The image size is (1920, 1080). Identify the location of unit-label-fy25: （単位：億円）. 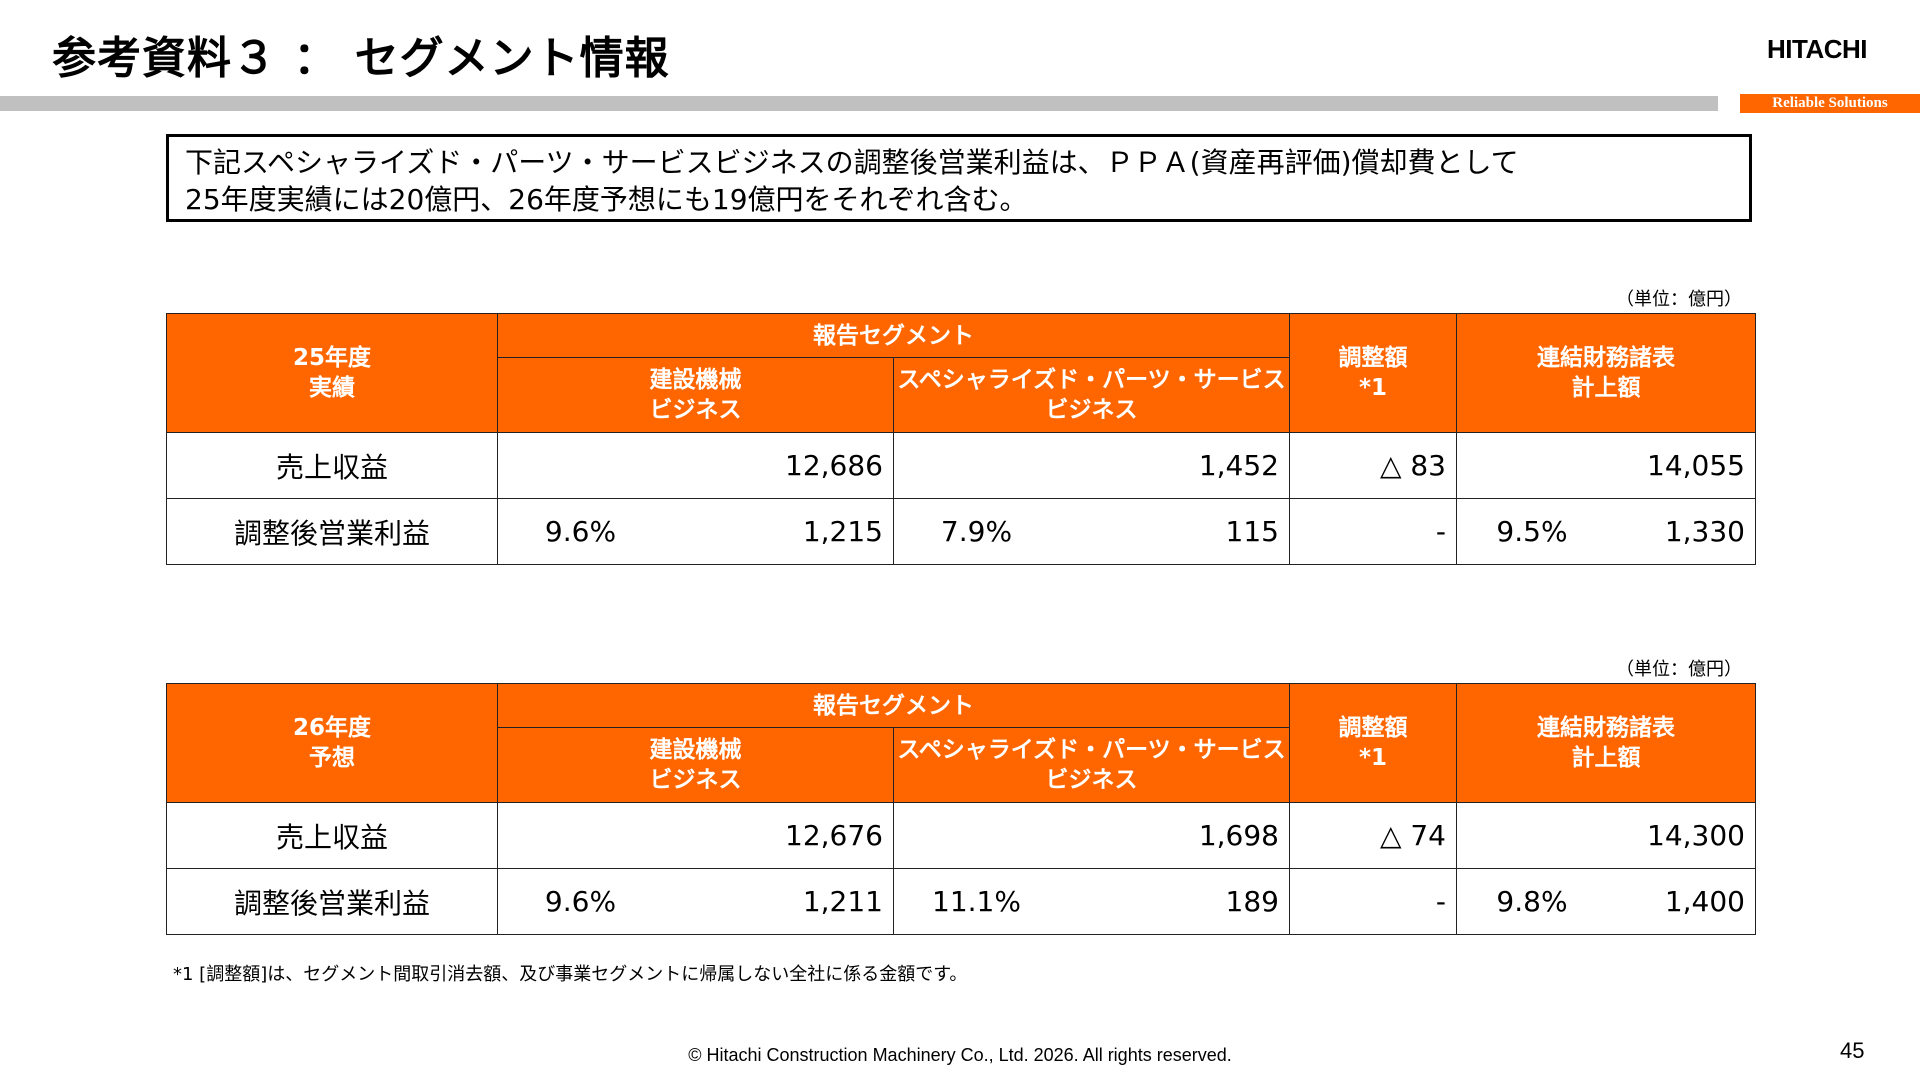
(1679, 299).